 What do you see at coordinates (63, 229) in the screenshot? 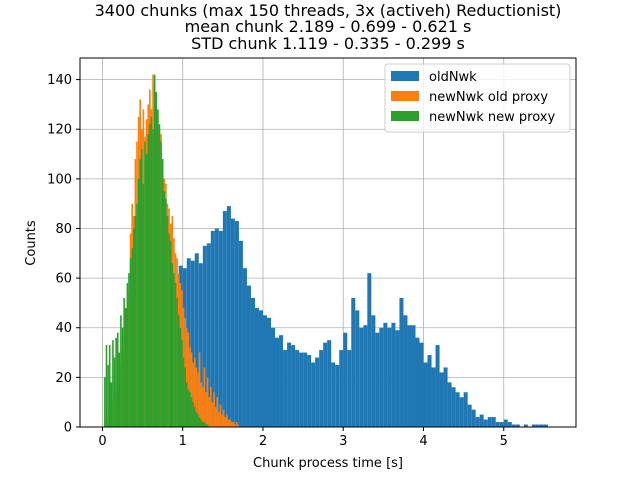
I see `y-tick-label: 80` at bounding box center [63, 229].